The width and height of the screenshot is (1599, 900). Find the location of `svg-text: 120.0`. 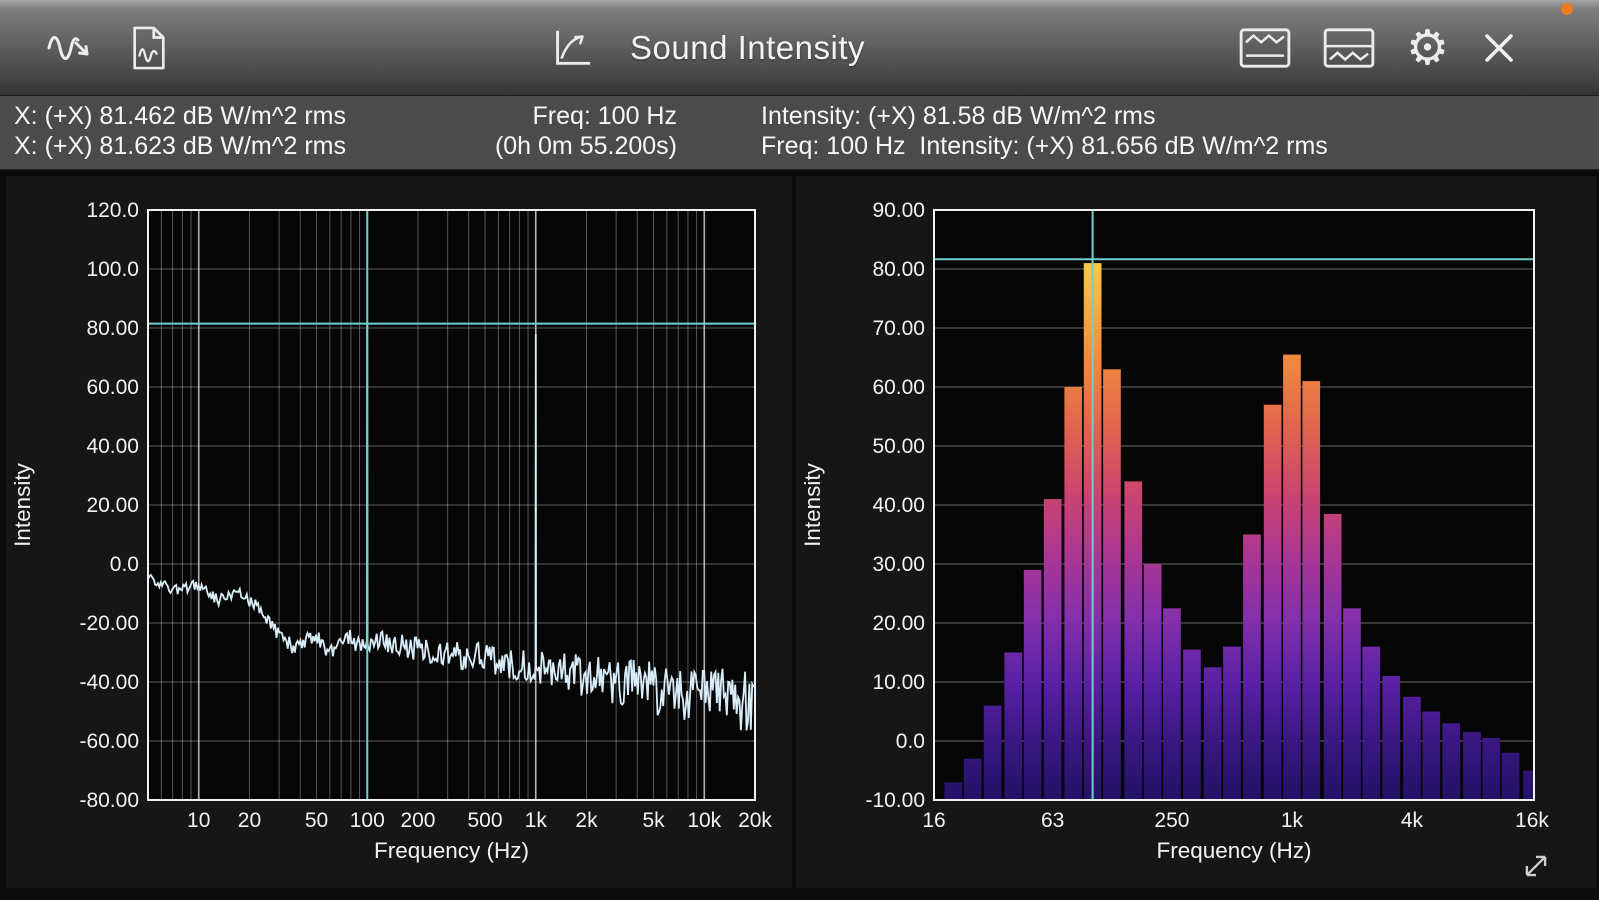

svg-text: 120.0 is located at coordinates (112, 210).